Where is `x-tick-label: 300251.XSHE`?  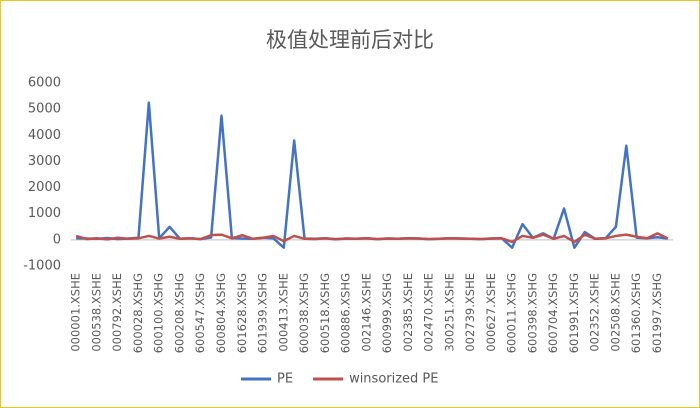 x-tick-label: 300251.XSHE is located at coordinates (449, 312).